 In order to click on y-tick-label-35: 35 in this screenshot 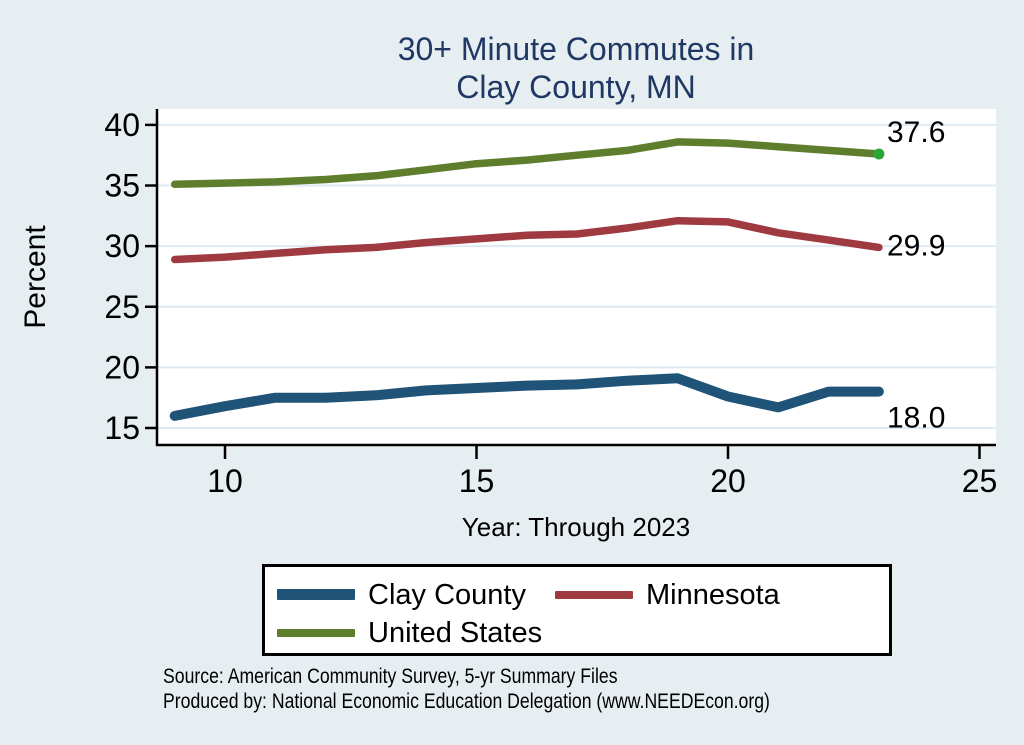, I will do `click(122, 186)`.